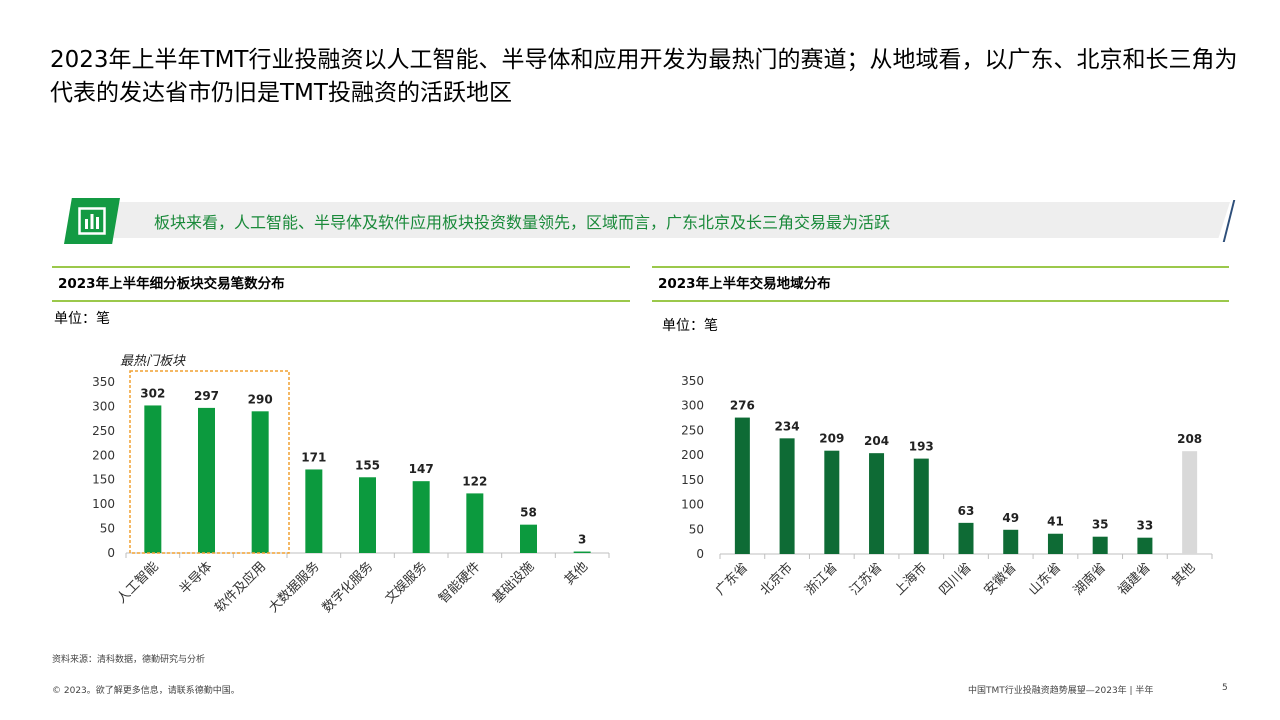 The width and height of the screenshot is (1280, 720). Describe the element at coordinates (776, 579) in the screenshot. I see `region-category-label: 北京市` at that location.